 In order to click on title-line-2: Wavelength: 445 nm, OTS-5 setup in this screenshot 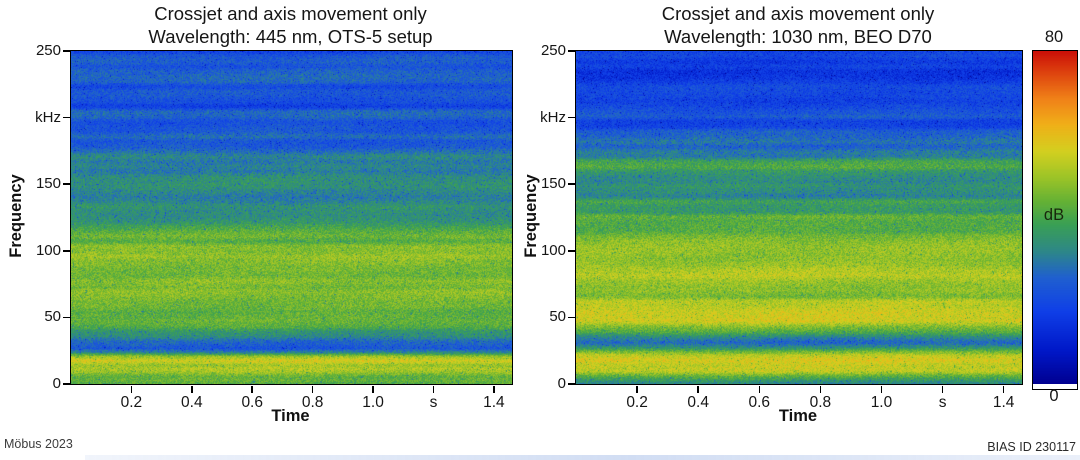, I will do `click(290, 36)`.